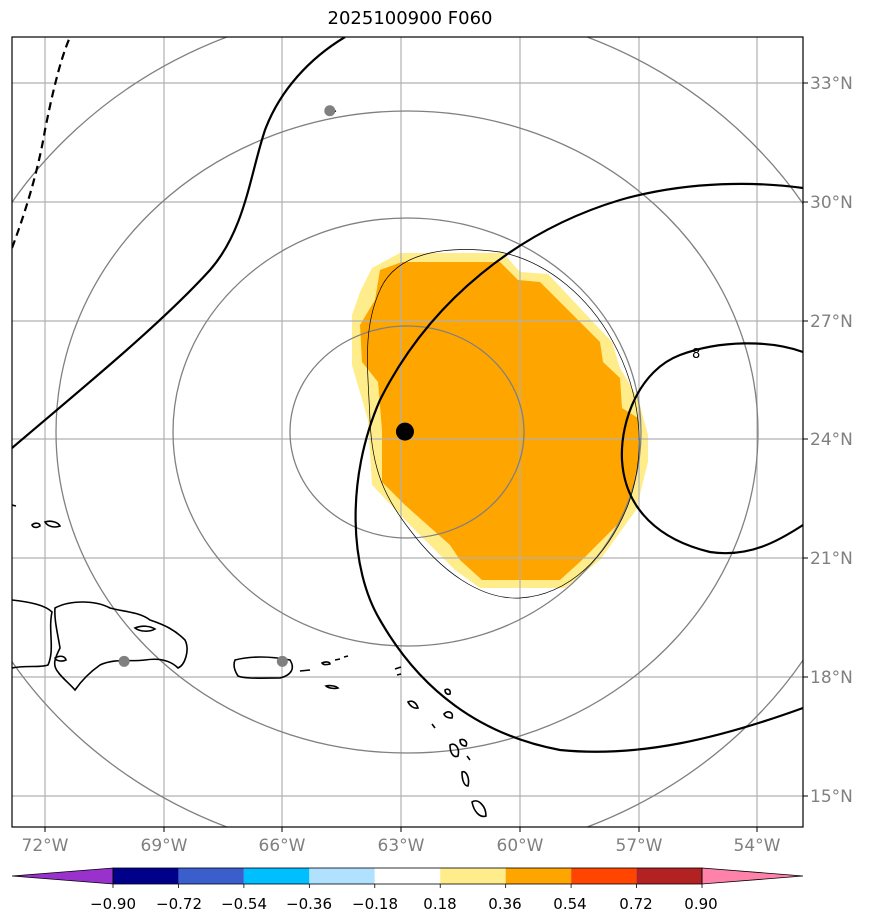  Describe the element at coordinates (479, 809) in the screenshot. I see `isla-trinidad` at that location.